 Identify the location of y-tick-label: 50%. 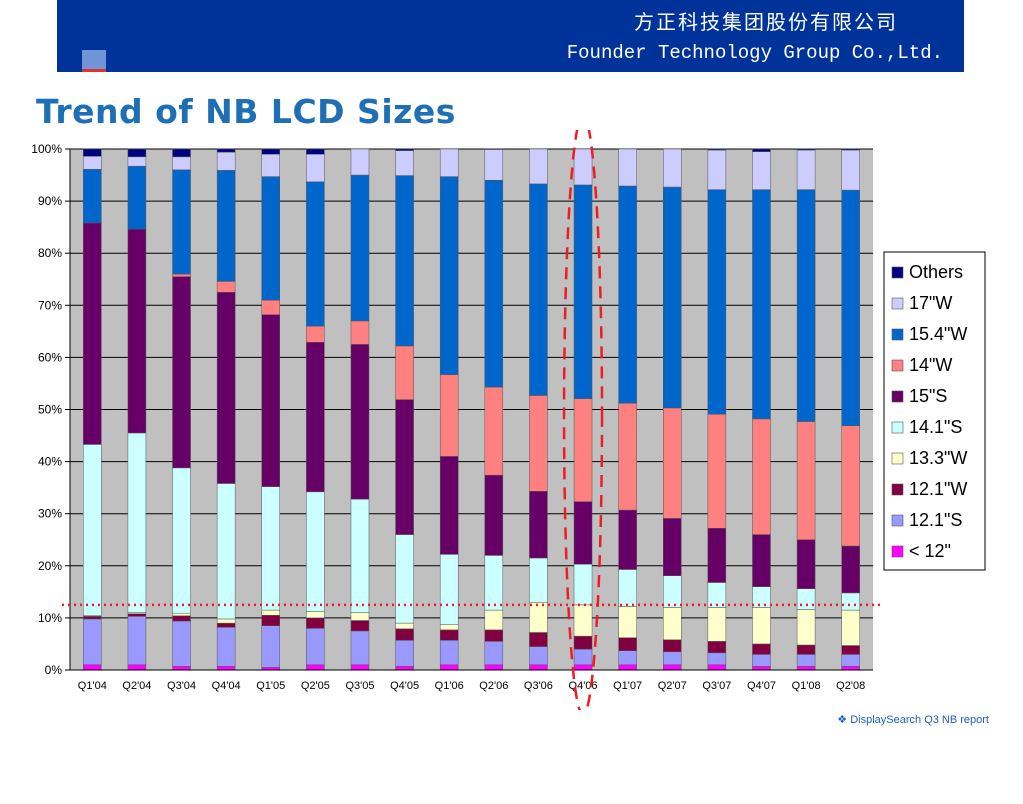
(50, 410).